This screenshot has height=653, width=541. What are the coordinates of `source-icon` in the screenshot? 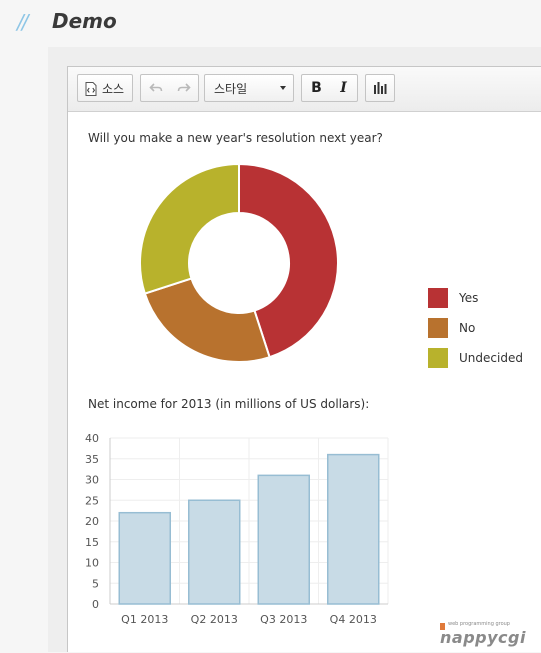 It's located at (91, 88).